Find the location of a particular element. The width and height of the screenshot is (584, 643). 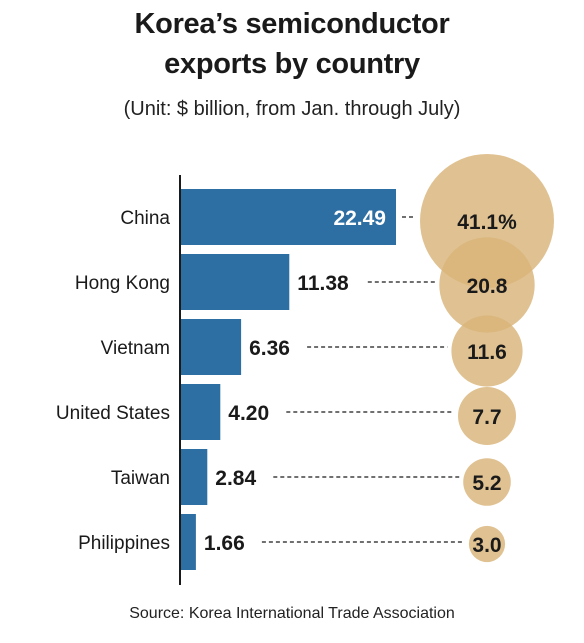

share-label-vietnam: 11.6 is located at coordinates (487, 352).